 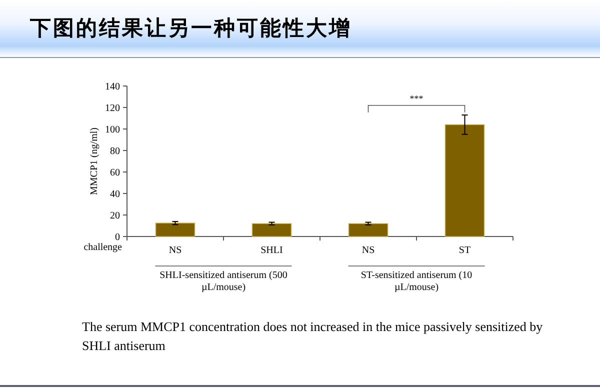 I want to click on significance-bracket: ***, so click(x=417, y=103).